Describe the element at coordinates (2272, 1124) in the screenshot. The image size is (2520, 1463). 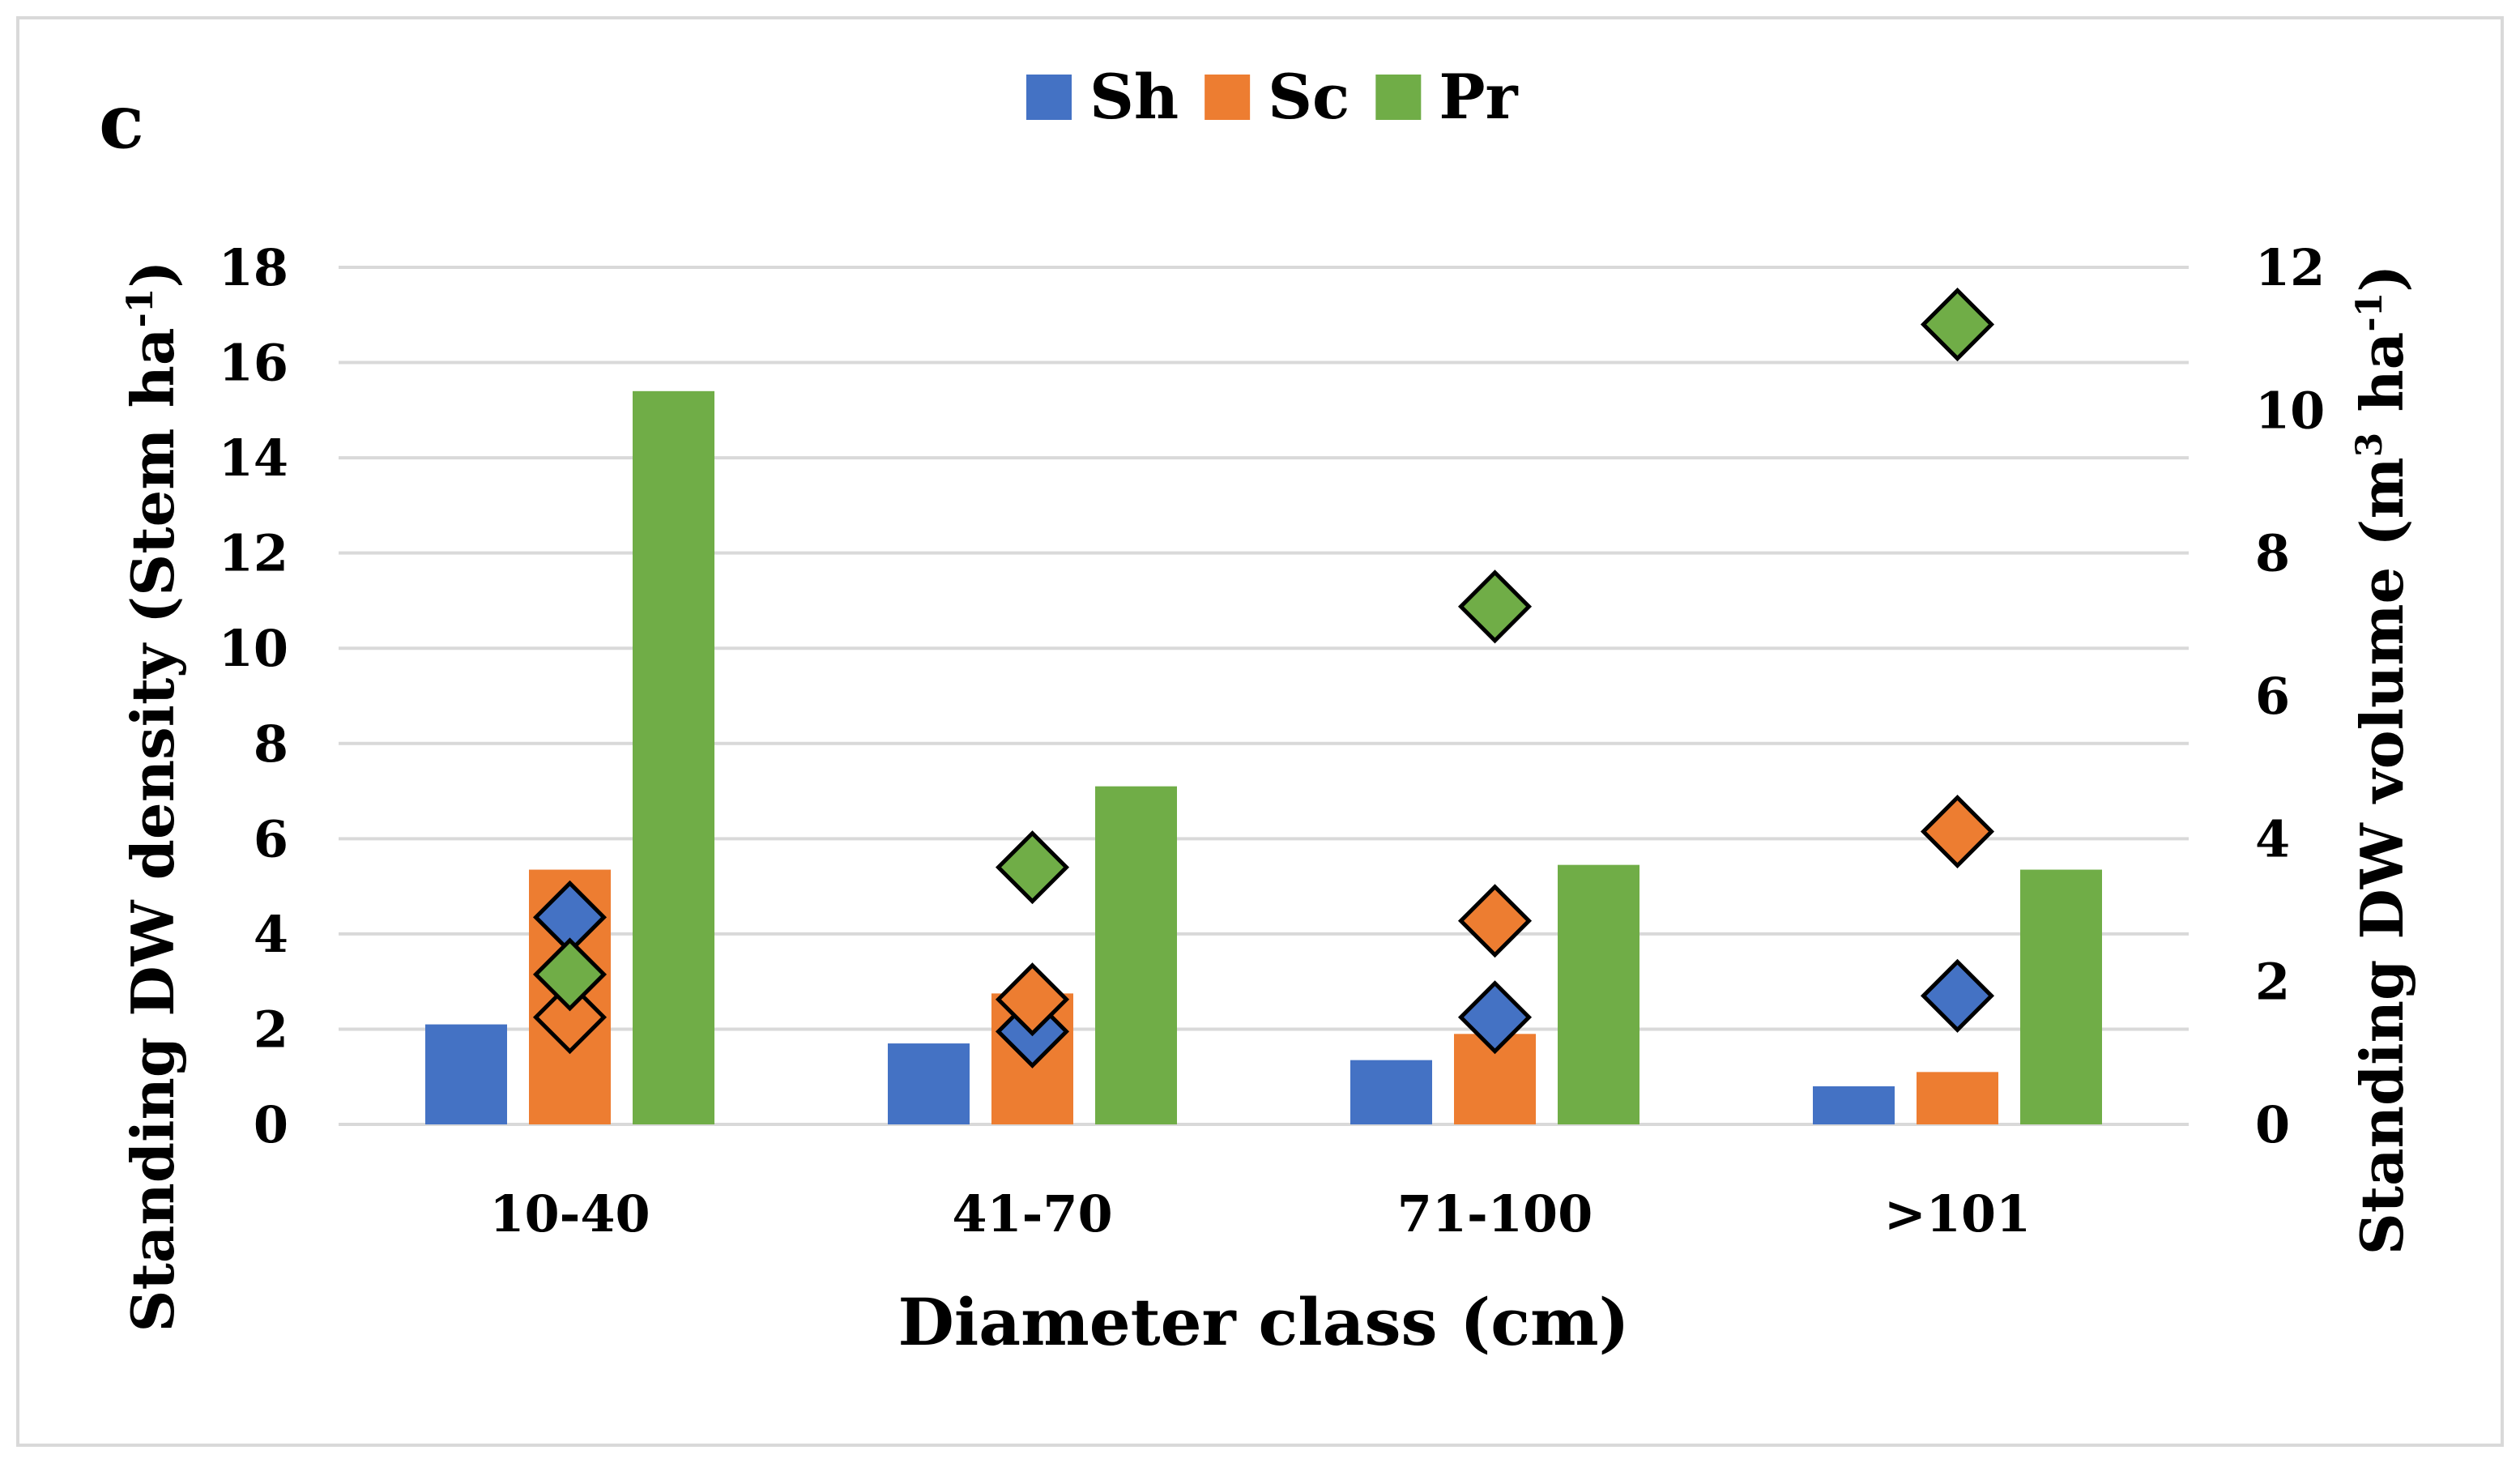
I see `y-right-tick-0: 0` at that location.